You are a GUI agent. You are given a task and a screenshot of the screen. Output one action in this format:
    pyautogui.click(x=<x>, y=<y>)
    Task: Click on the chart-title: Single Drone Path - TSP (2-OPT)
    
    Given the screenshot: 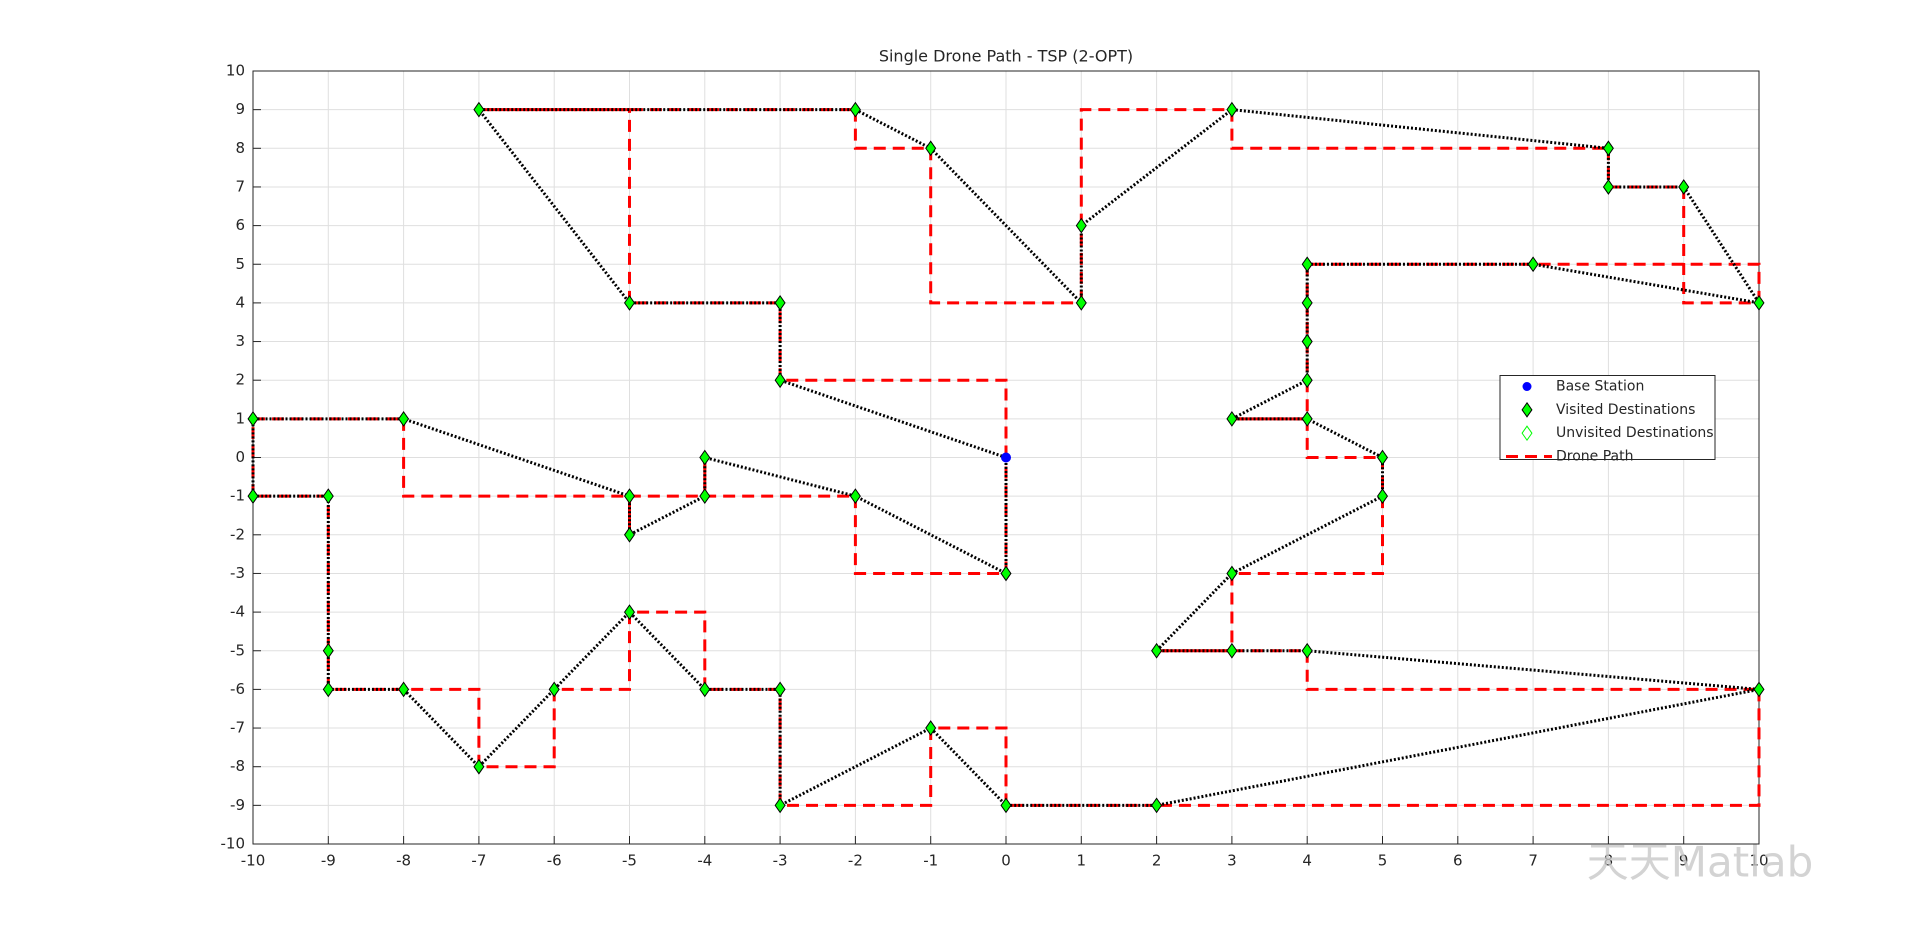 What is the action you would take?
    pyautogui.click(x=1006, y=56)
    